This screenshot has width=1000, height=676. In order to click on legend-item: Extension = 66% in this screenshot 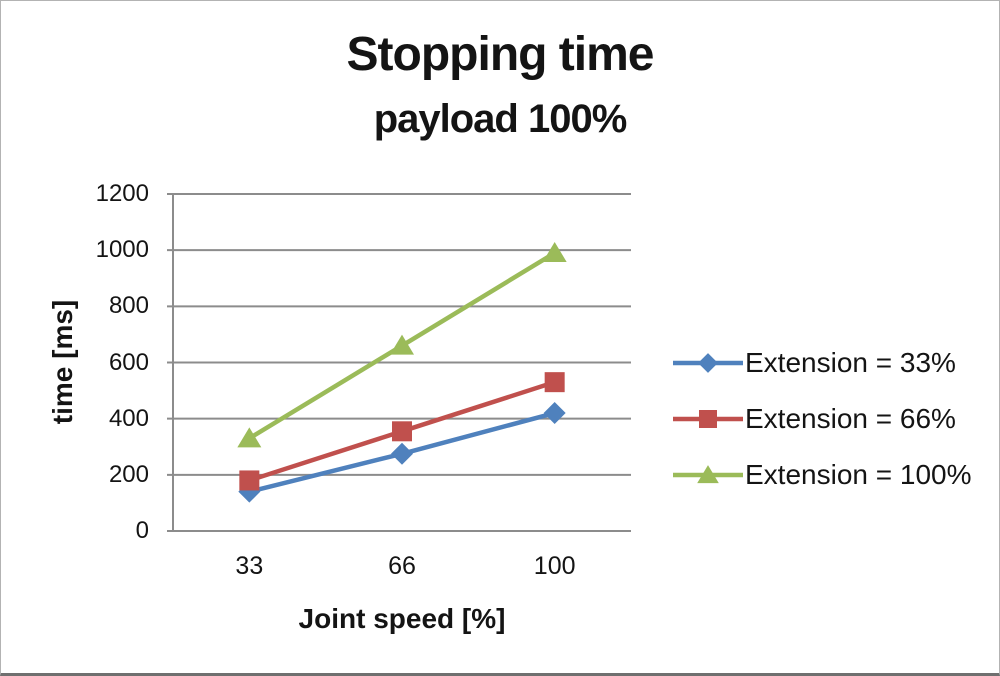, I will do `click(822, 419)`.